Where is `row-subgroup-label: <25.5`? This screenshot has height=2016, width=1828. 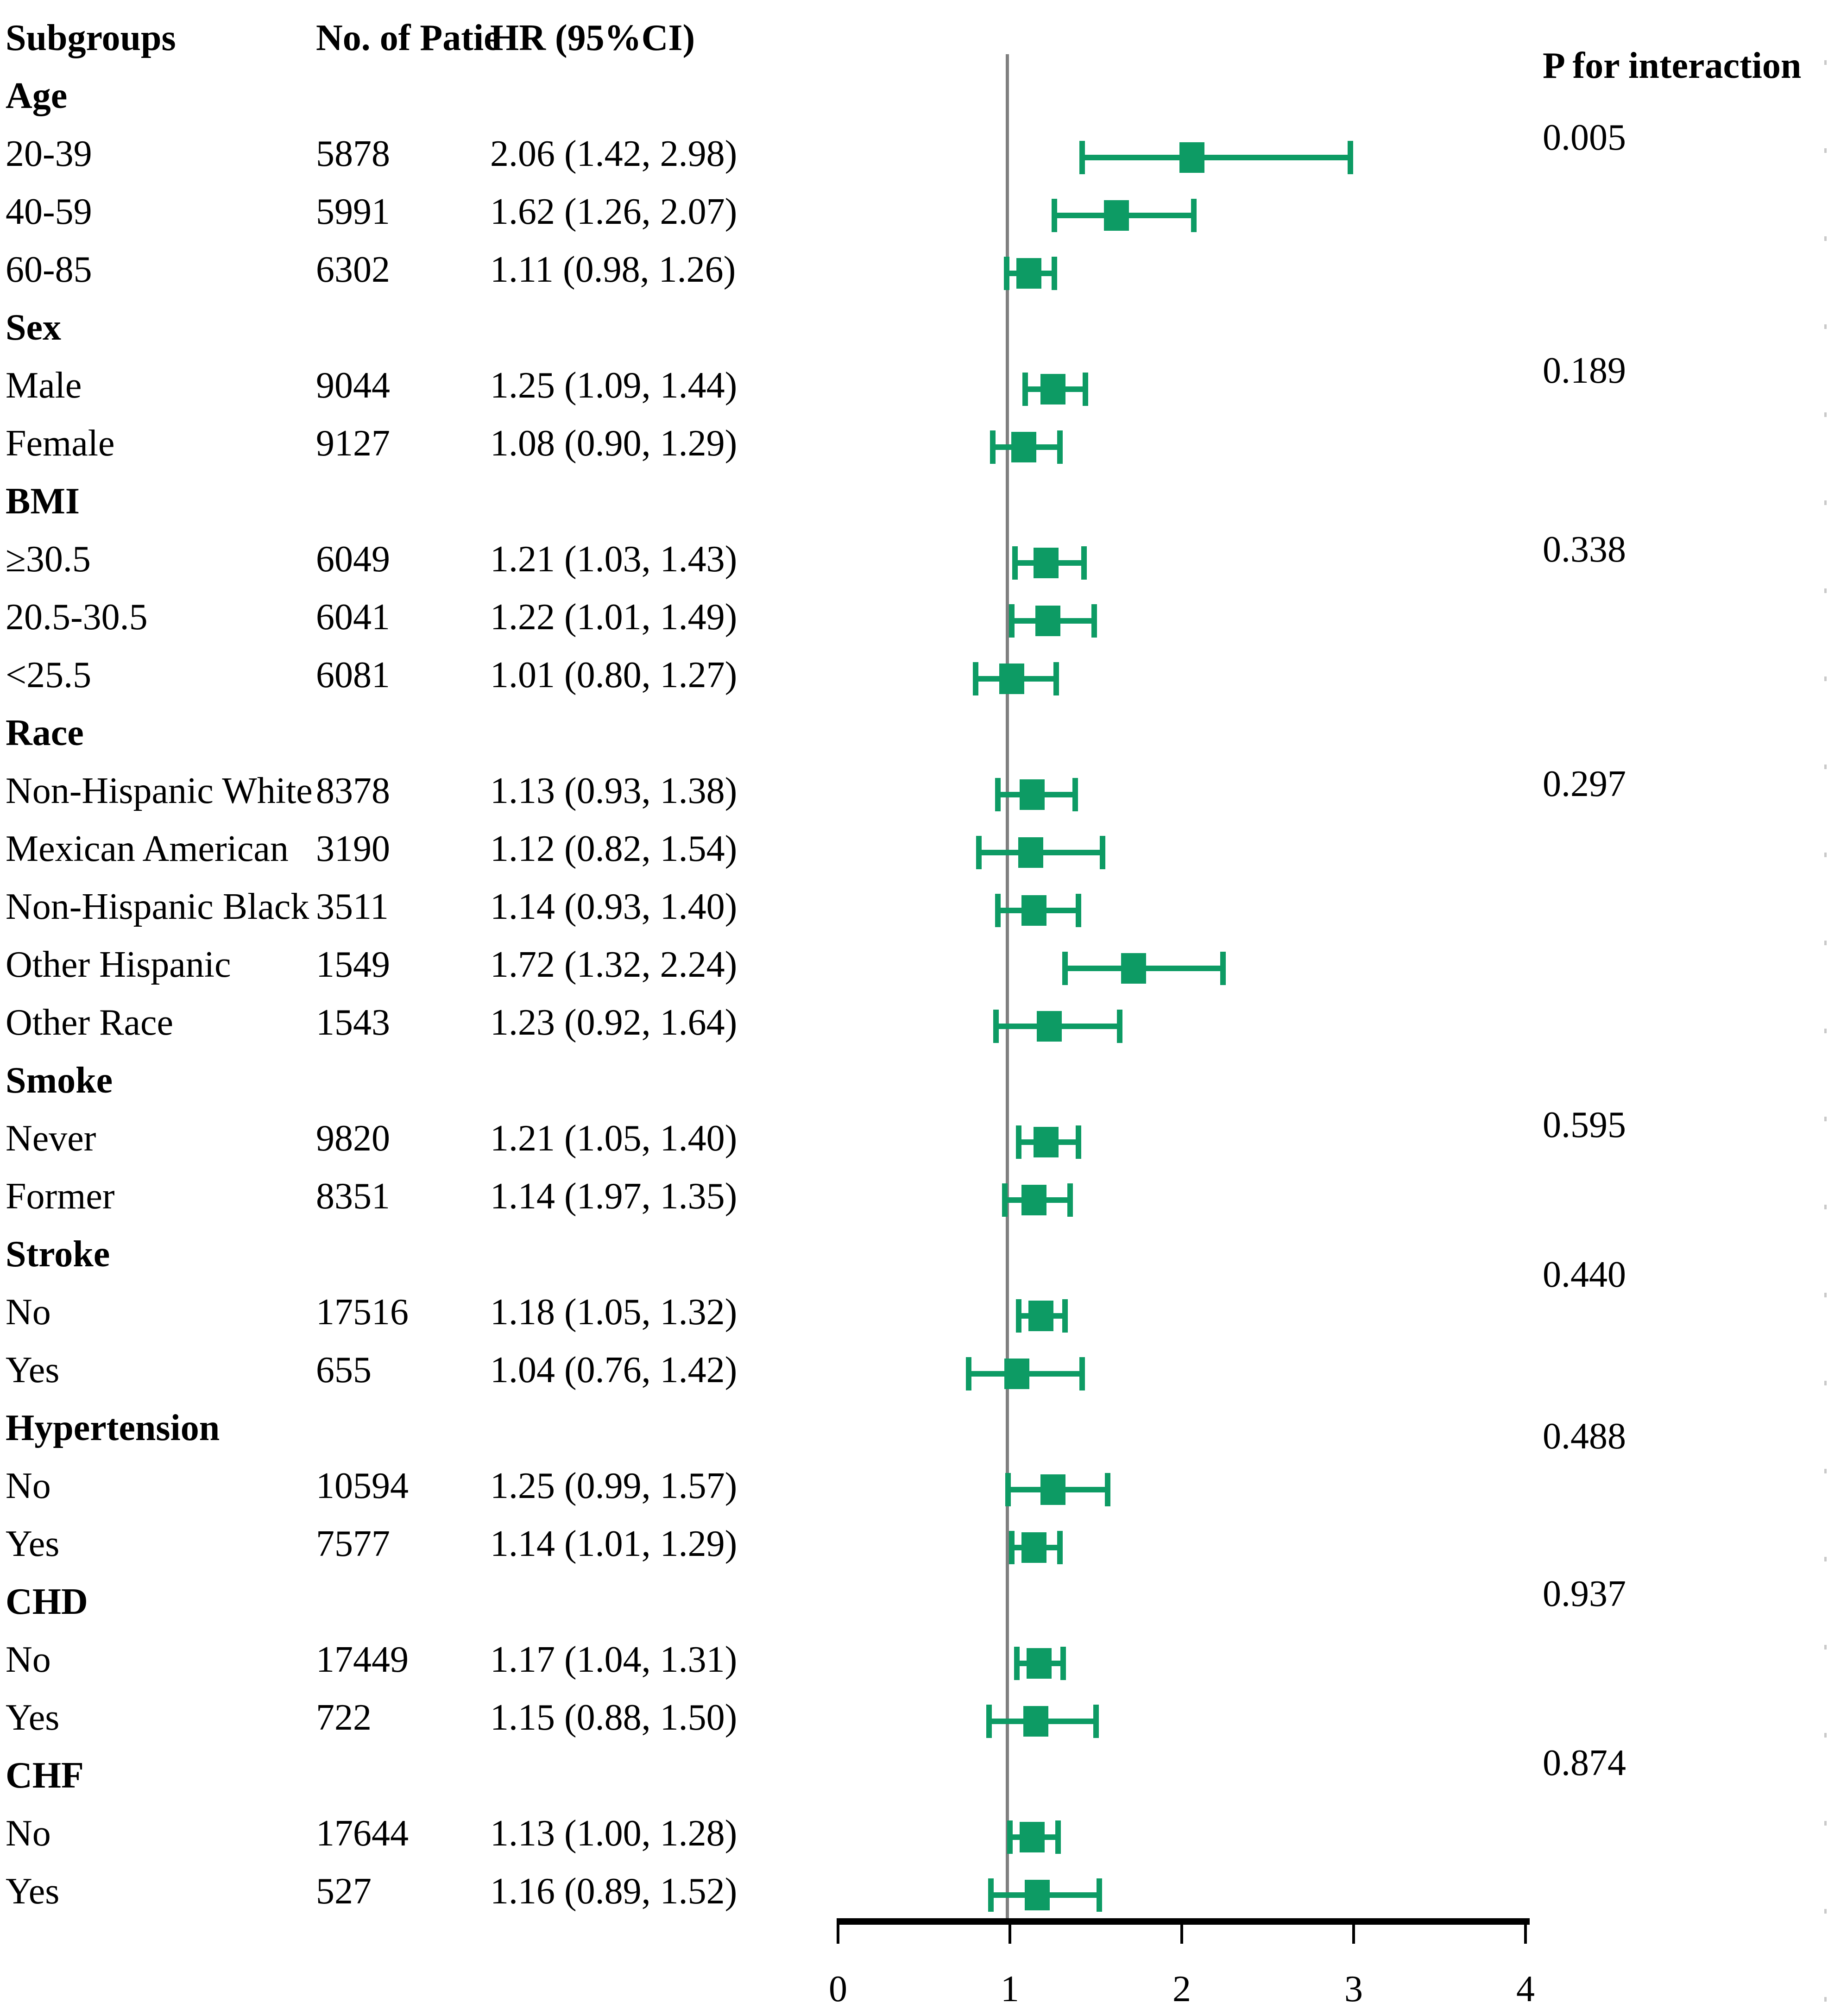
row-subgroup-label: <25.5 is located at coordinates (49, 675).